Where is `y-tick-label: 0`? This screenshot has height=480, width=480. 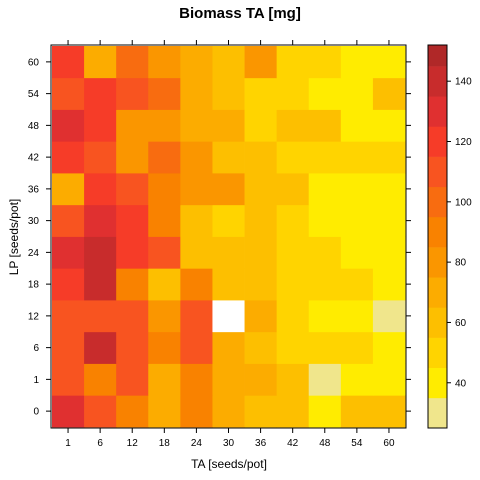
y-tick-label: 0 is located at coordinates (36, 412).